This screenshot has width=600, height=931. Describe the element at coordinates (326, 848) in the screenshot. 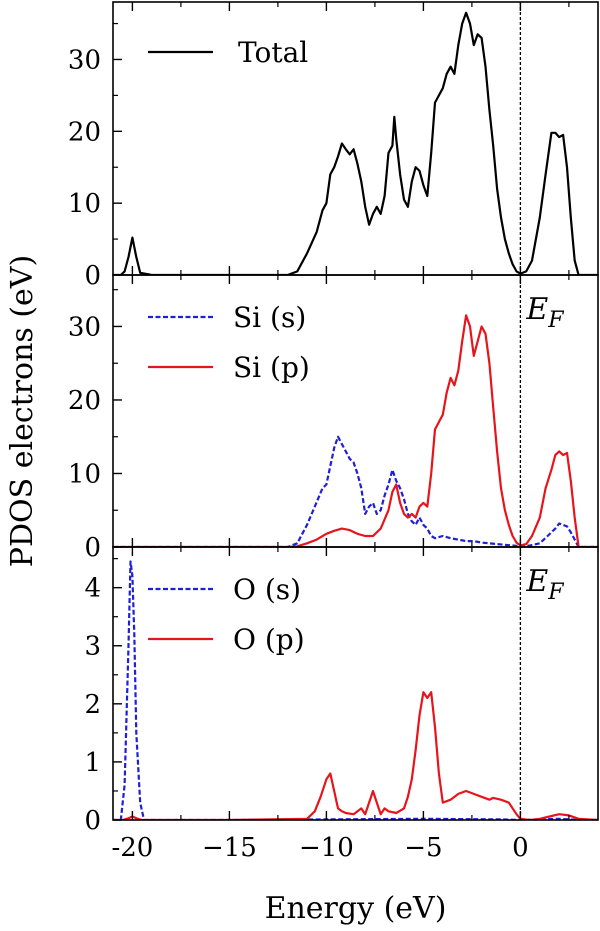

I see `x-tick-label: −10` at that location.